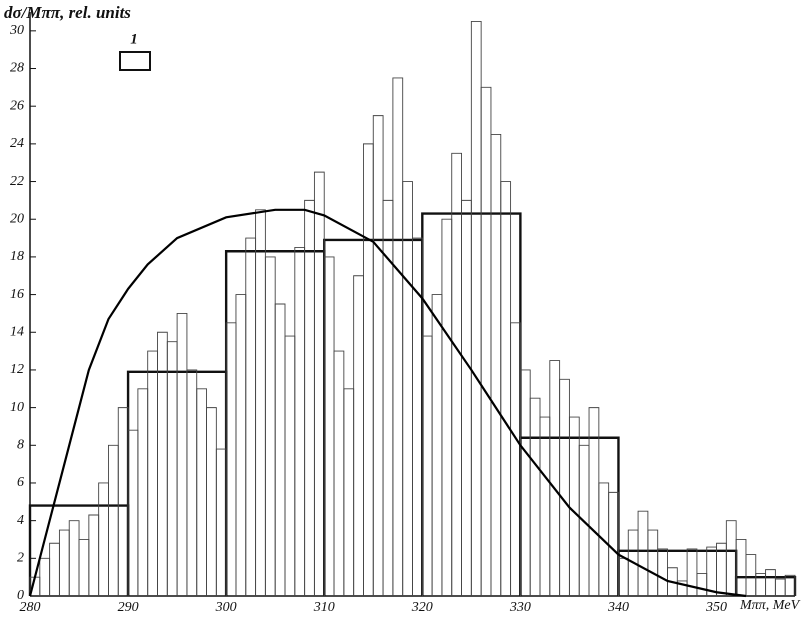 This screenshot has width=807, height=619. I want to click on y-tick-label: 8, so click(20, 445).